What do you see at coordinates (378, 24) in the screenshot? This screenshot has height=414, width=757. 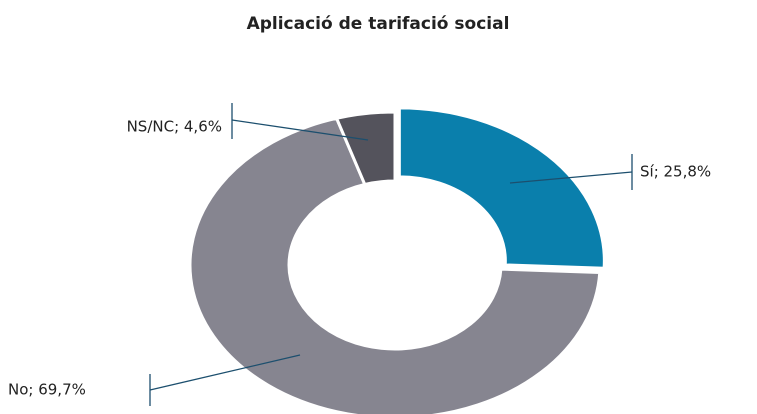 I see `chart-title: Aplicació de tarifació social` at bounding box center [378, 24].